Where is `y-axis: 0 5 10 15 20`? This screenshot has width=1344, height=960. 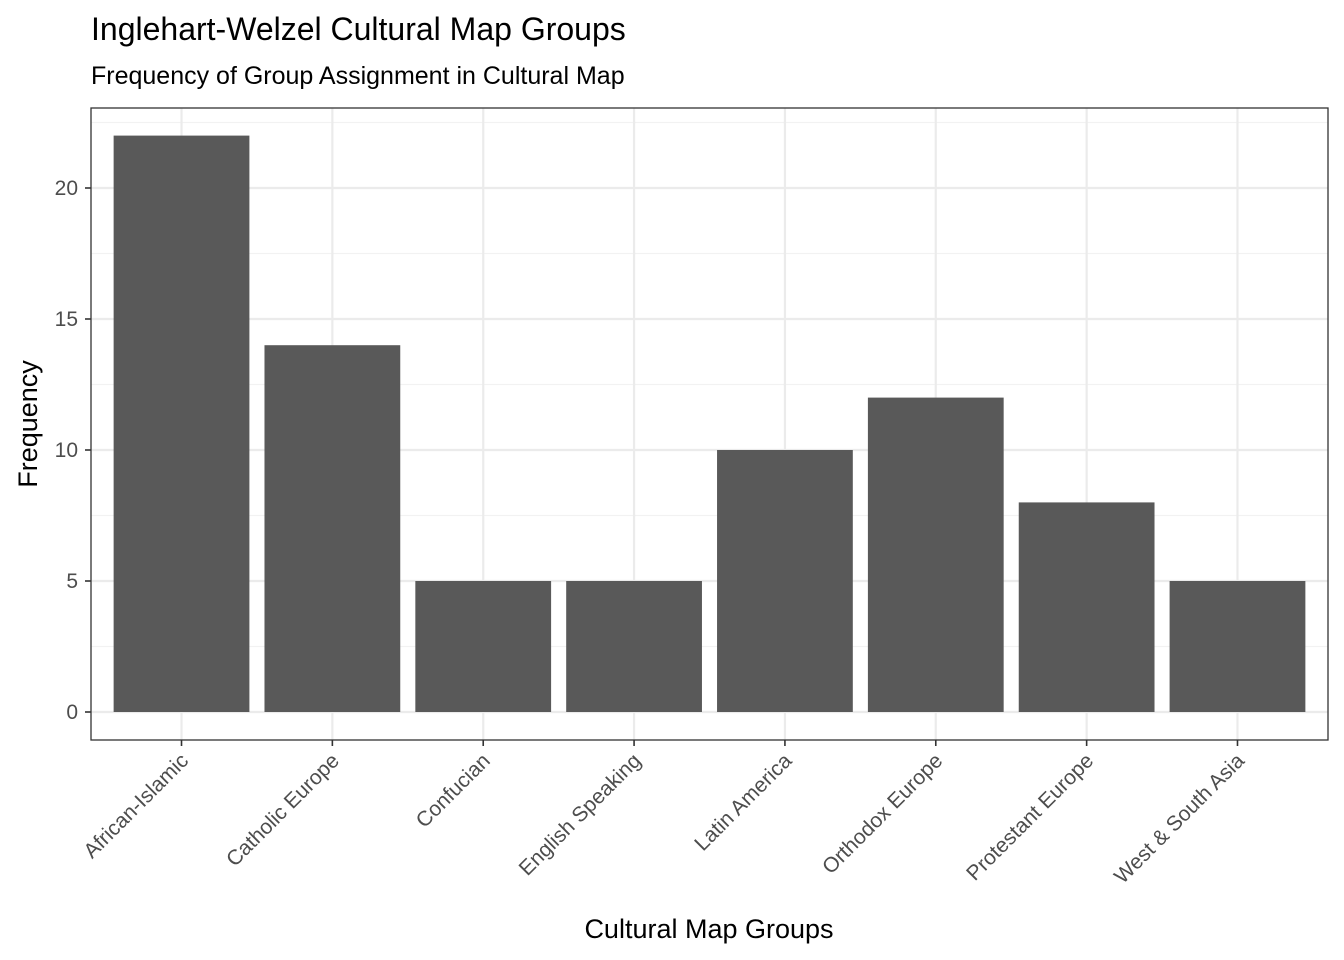 y-axis: 0 5 10 15 20 is located at coordinates (73, 450).